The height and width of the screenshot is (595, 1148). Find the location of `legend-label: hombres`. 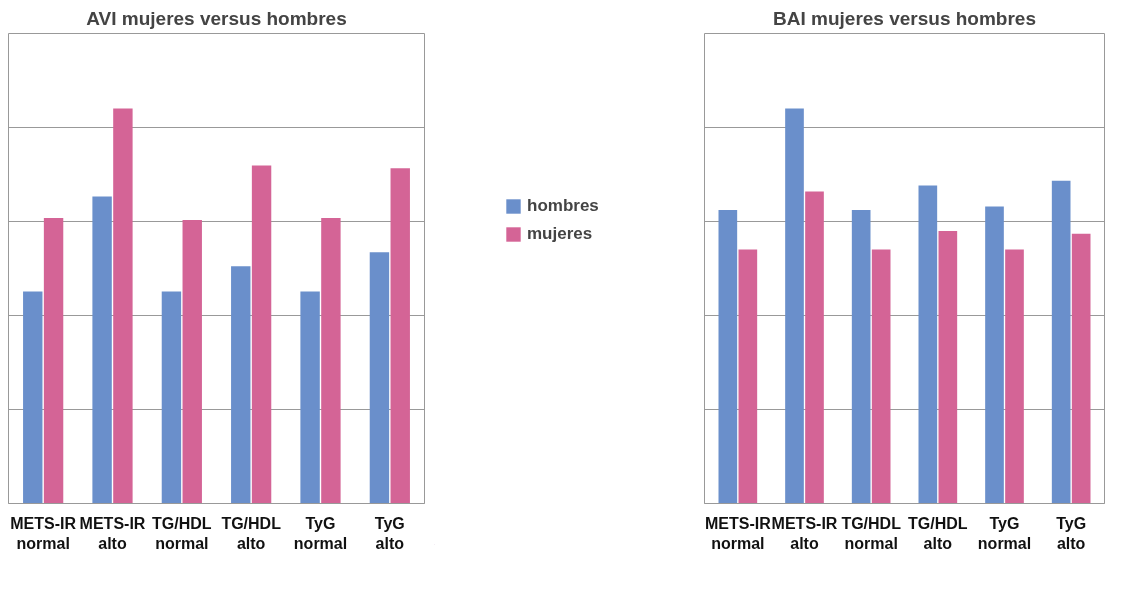

legend-label: hombres is located at coordinates (563, 206).